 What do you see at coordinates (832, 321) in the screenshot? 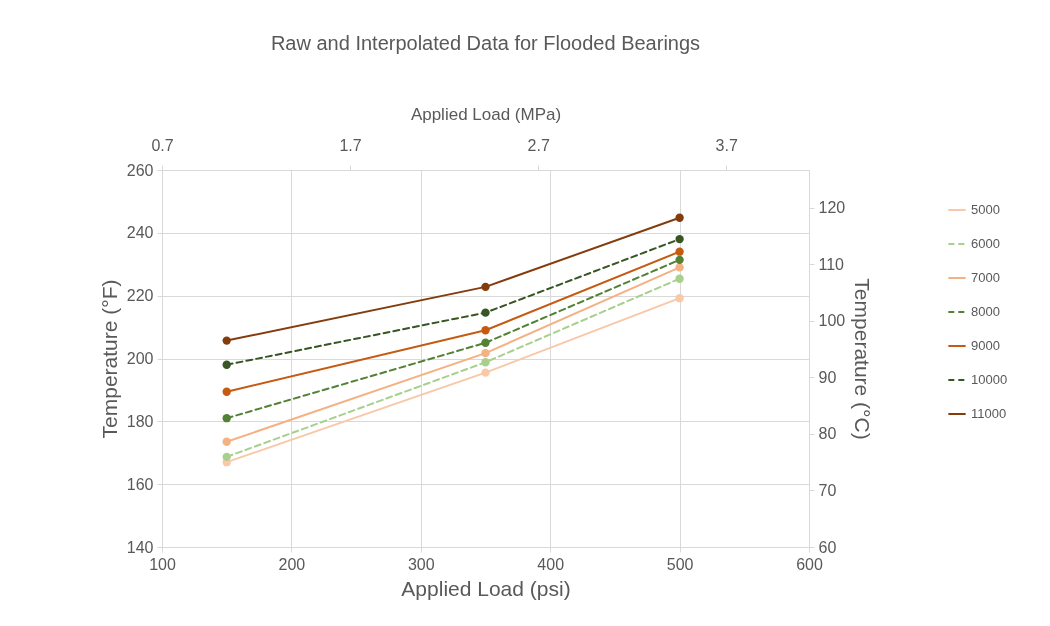
I see `y2-tick-label: 100` at bounding box center [832, 321].